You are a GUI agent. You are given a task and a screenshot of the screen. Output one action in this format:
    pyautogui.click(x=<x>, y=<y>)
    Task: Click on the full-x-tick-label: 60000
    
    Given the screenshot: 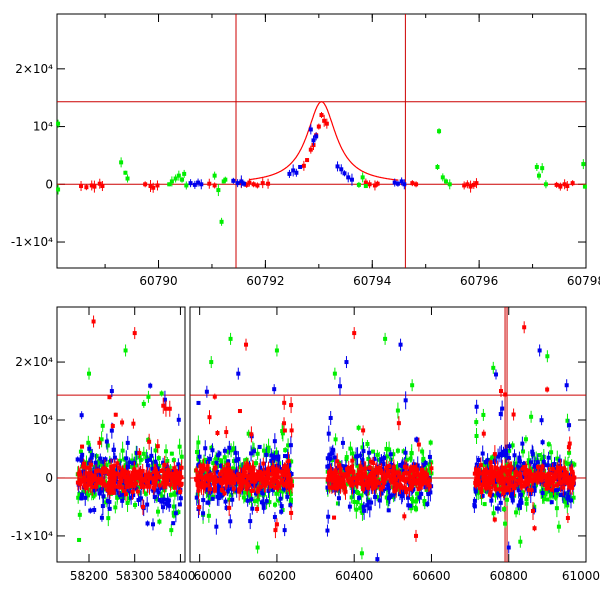 What is the action you would take?
    pyautogui.click(x=213, y=576)
    